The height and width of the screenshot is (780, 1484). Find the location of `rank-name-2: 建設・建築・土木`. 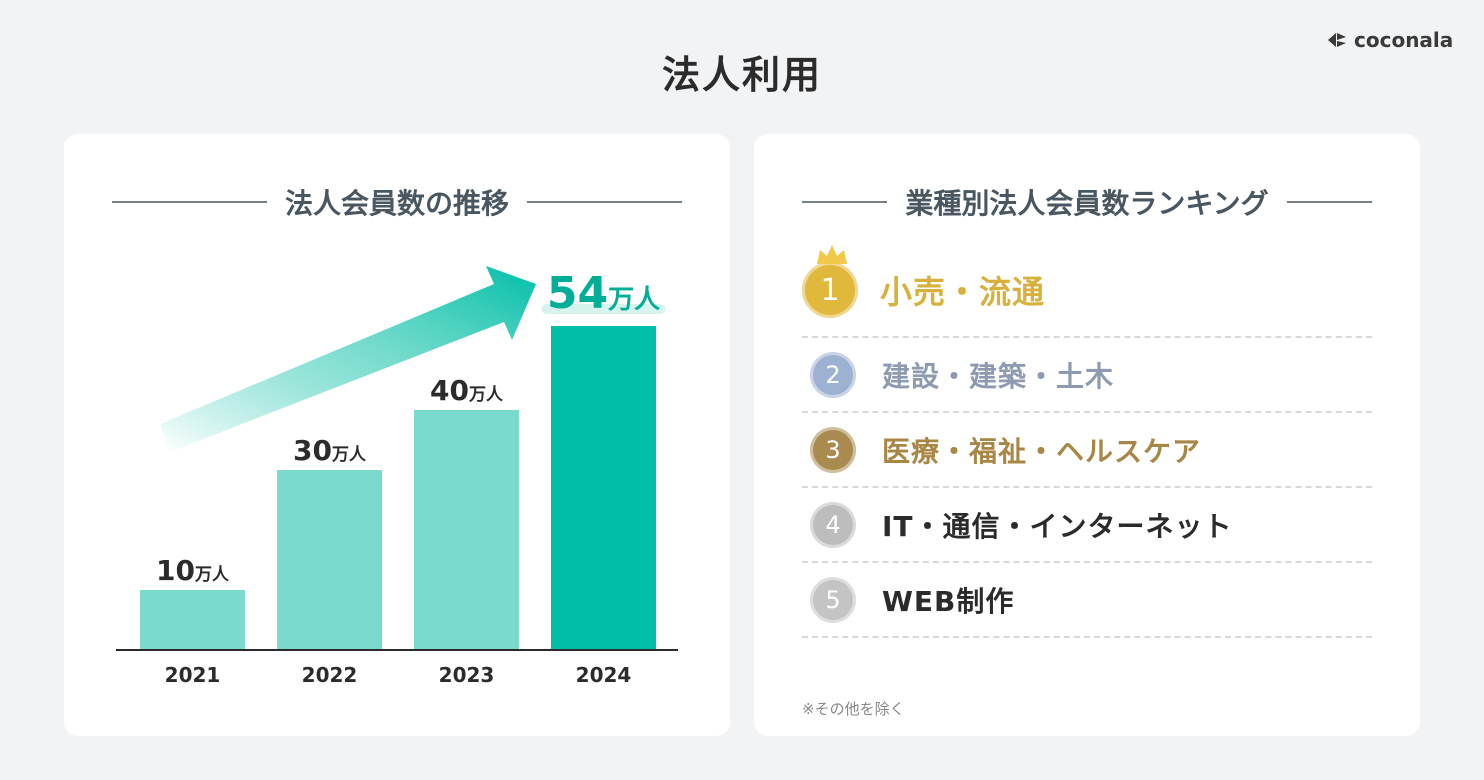

rank-name-2: 建設・建築・土木 is located at coordinates (998, 376).